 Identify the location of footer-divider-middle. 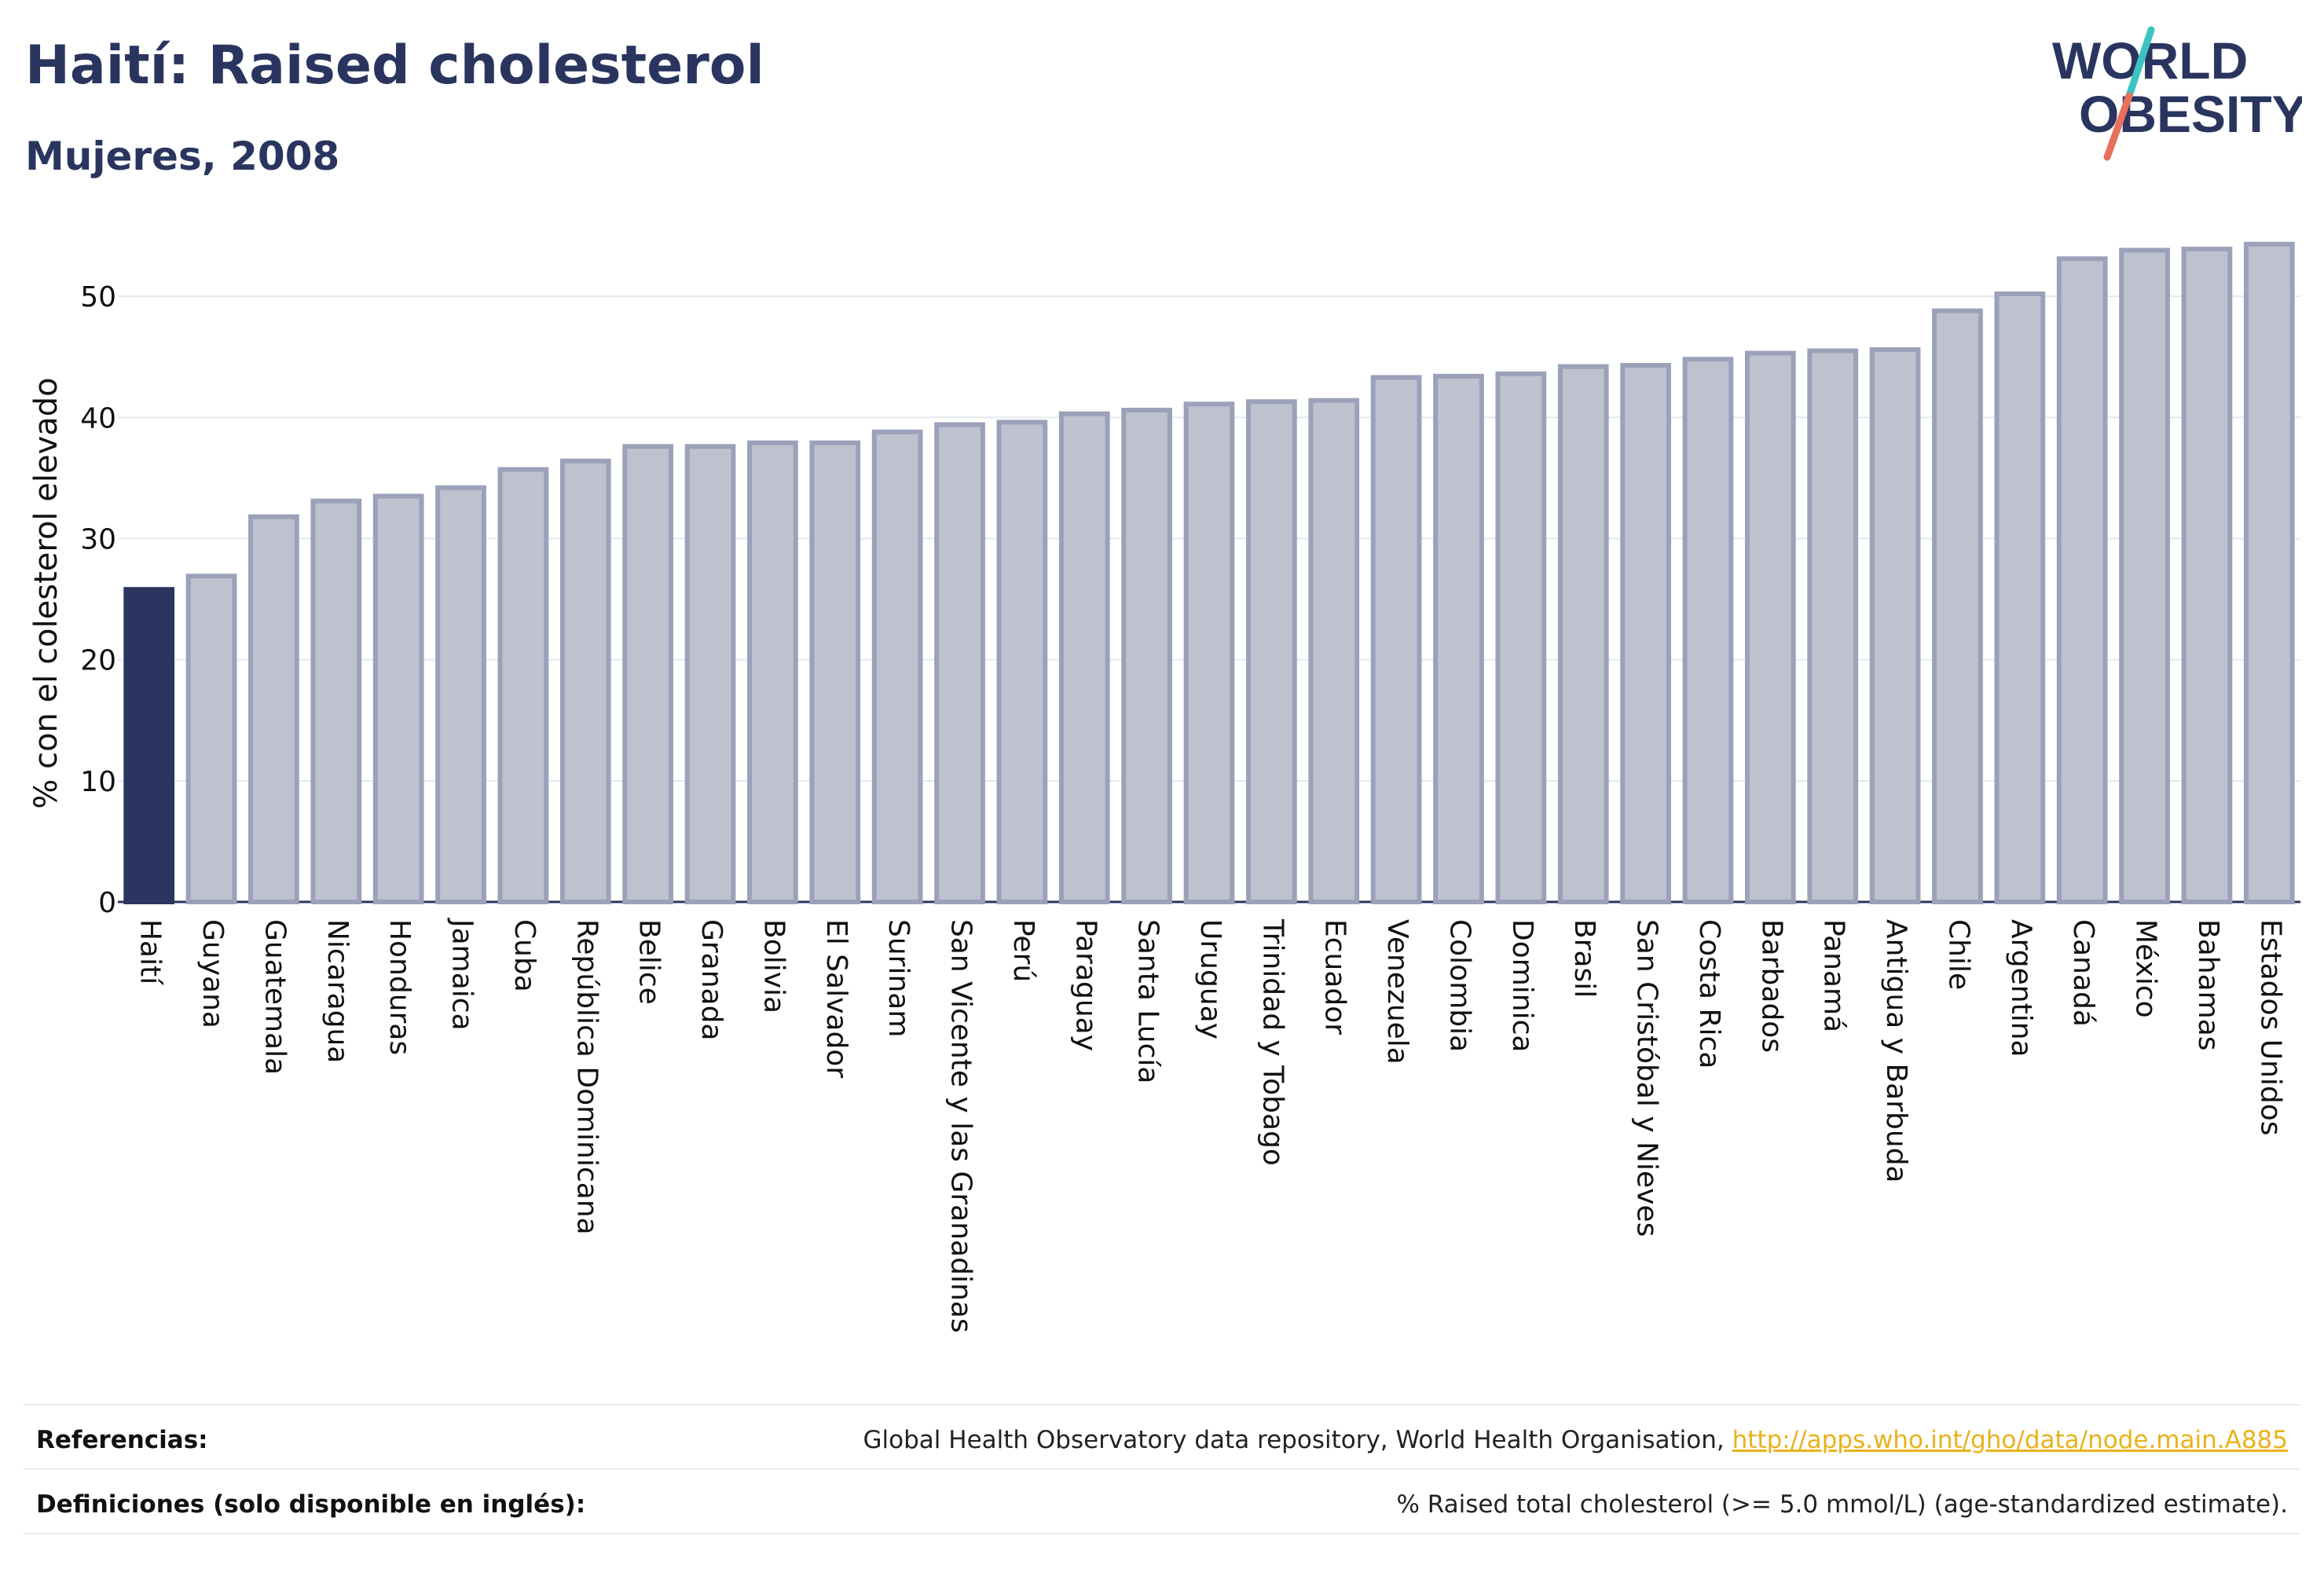
(1162, 1469).